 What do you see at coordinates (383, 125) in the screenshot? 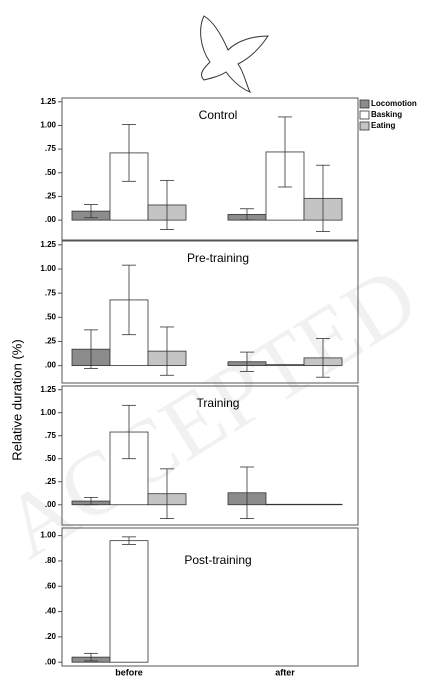
I see `legend-label: Eating` at bounding box center [383, 125].